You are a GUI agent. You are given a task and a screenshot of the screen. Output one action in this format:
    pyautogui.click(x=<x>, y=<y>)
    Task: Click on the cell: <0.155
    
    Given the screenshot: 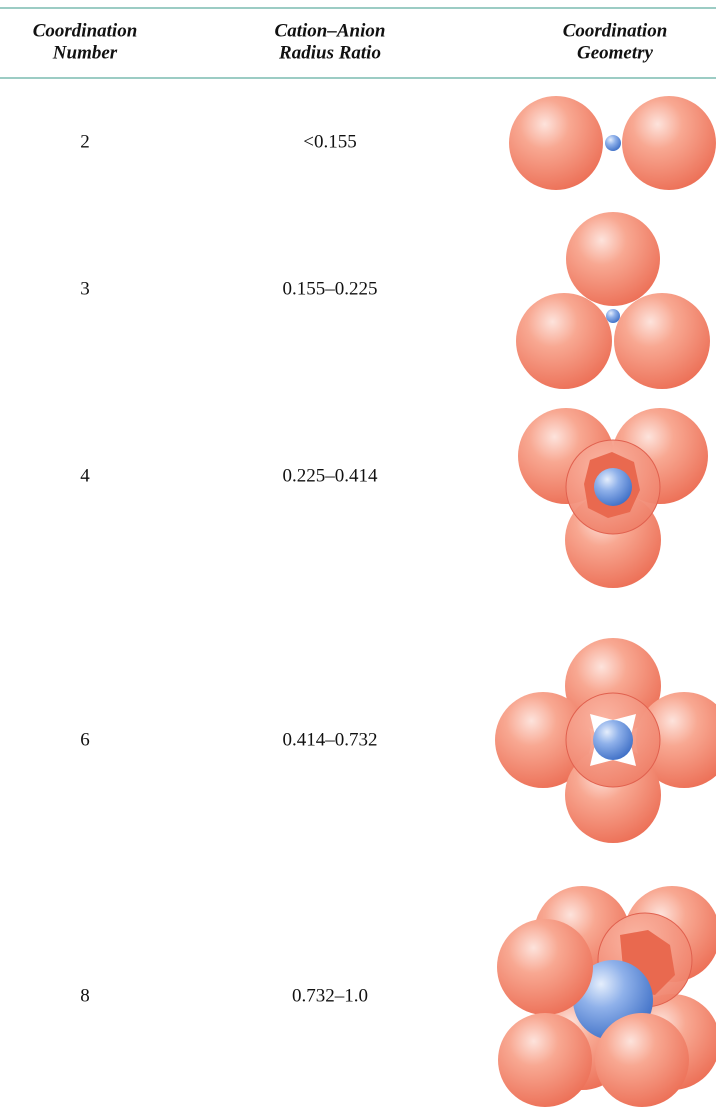 What is the action you would take?
    pyautogui.click(x=329, y=141)
    